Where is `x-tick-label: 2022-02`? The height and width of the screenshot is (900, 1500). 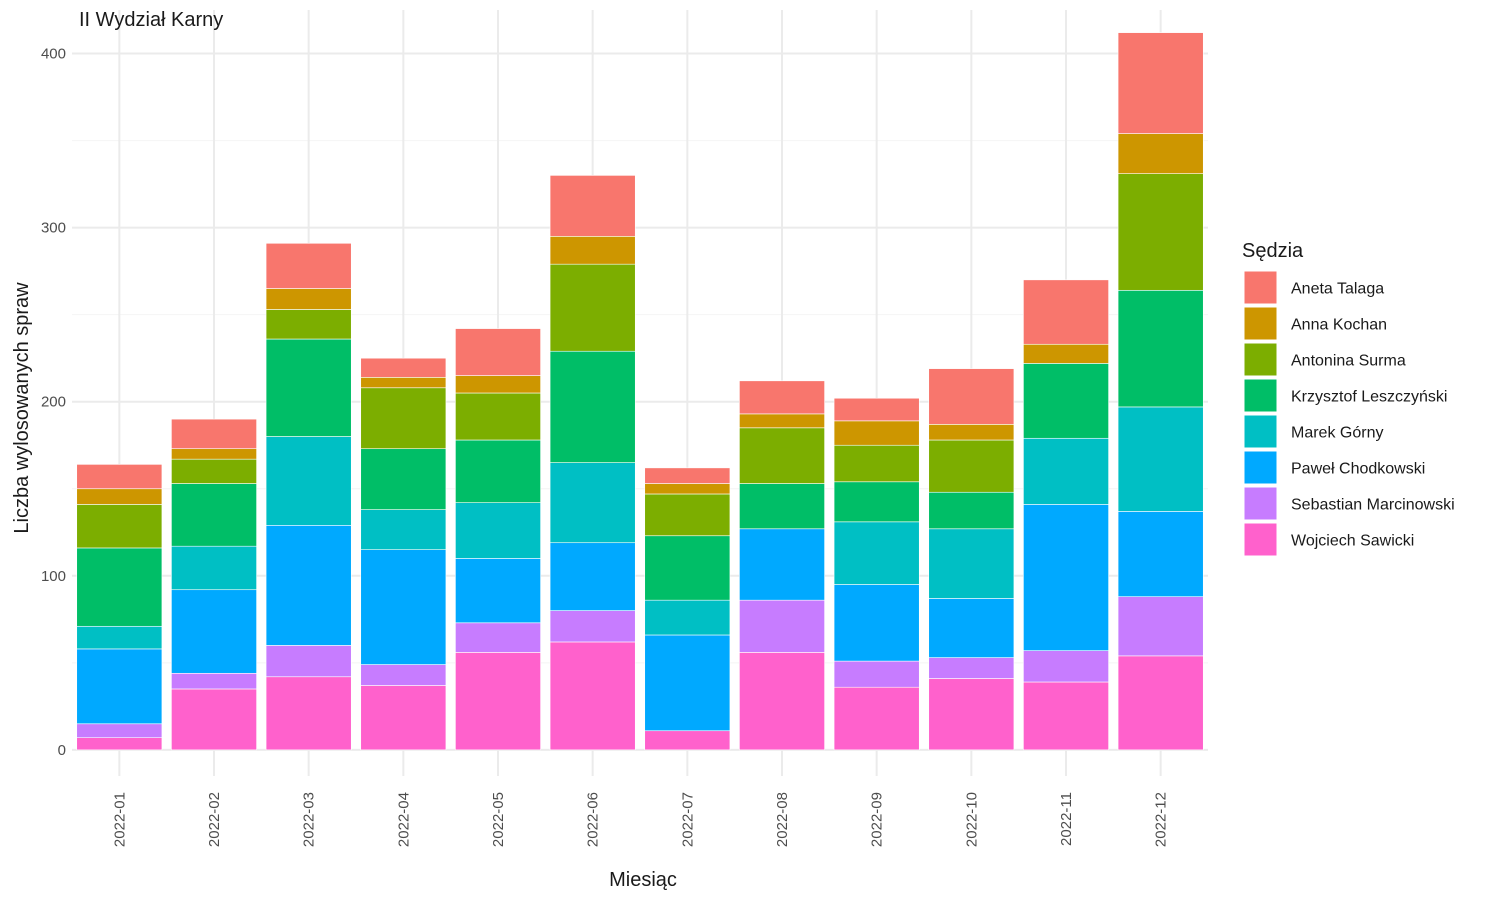
x-tick-label: 2022-02 is located at coordinates (214, 819).